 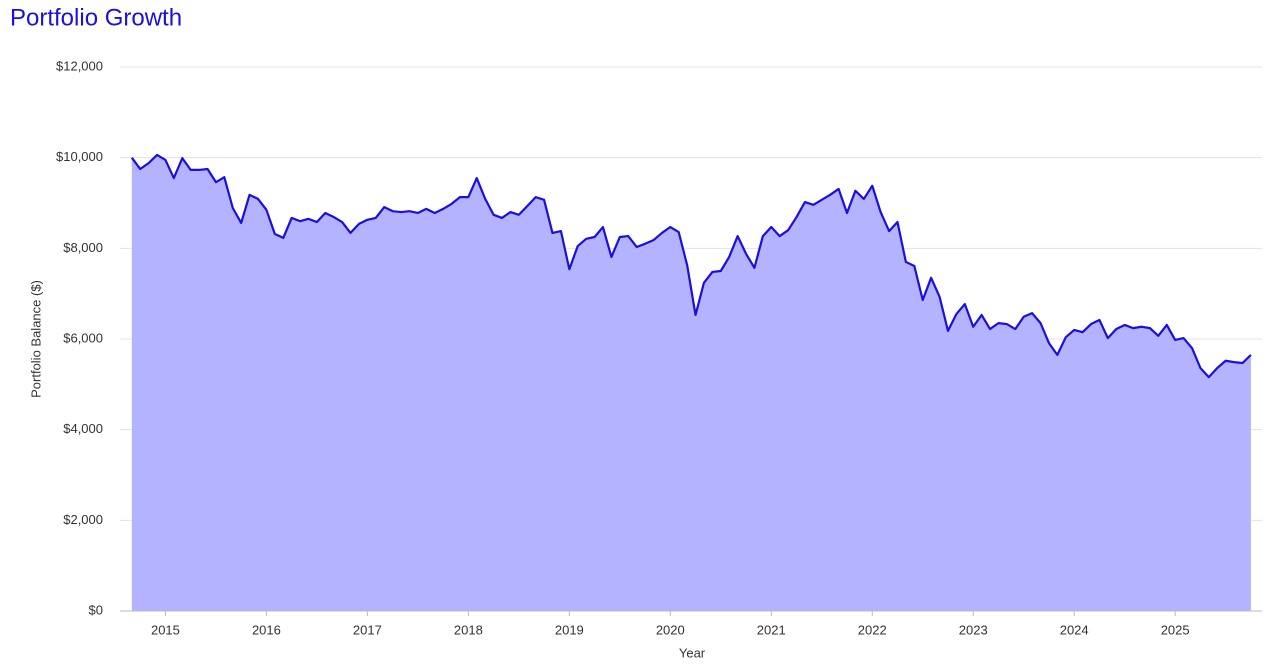 I want to click on y-tick-label: $2,000, so click(x=83, y=519).